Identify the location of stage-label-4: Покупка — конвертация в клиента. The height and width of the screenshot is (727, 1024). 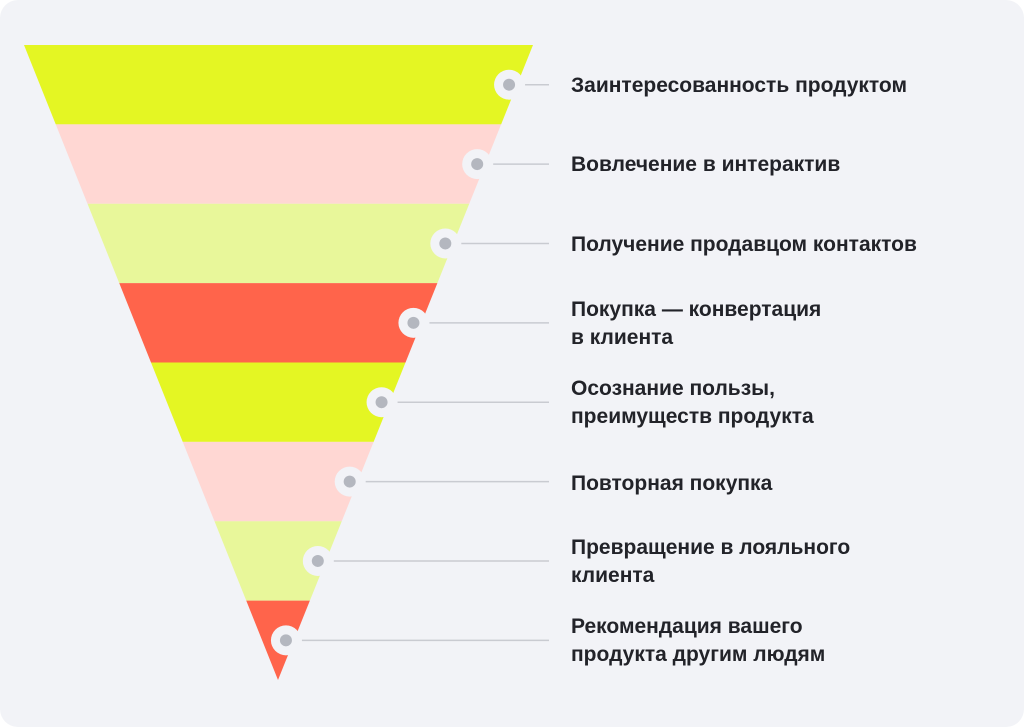
(696, 323).